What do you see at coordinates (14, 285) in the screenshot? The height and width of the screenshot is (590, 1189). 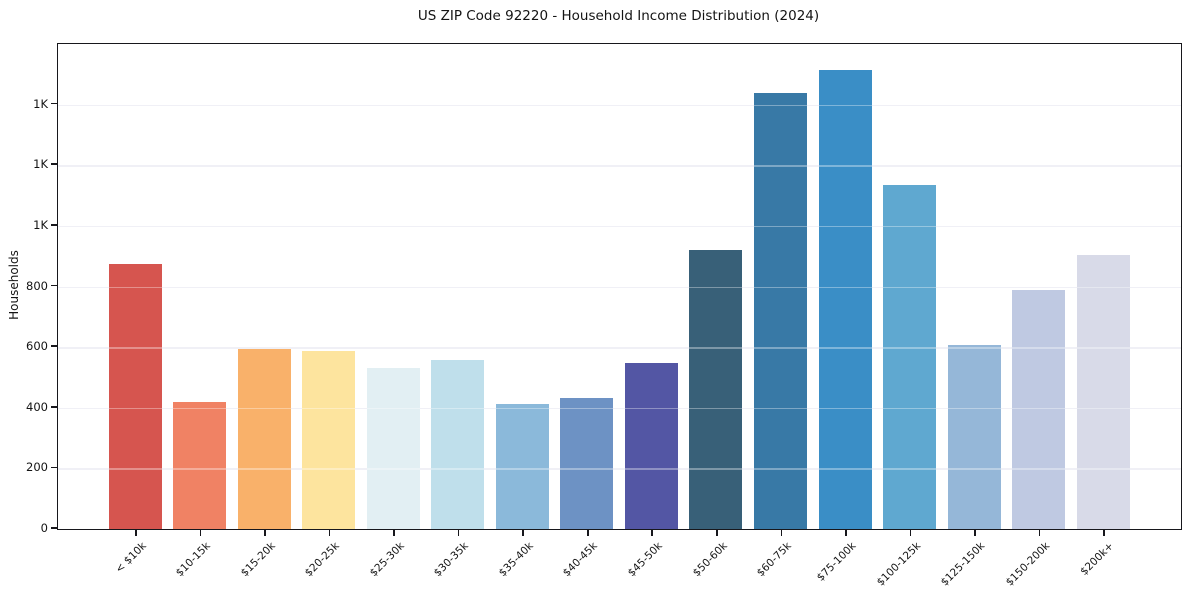 I see `y-axis-label: Households` at bounding box center [14, 285].